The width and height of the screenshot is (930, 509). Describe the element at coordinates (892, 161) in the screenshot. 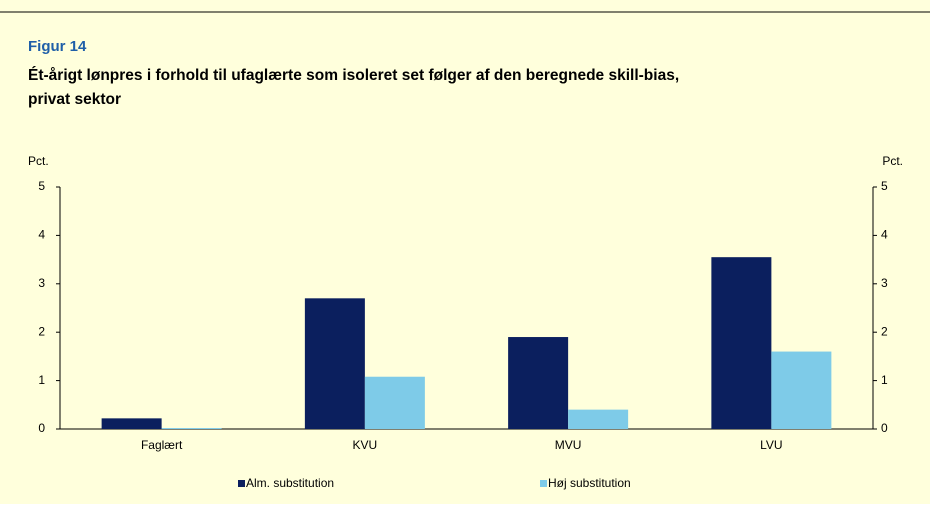

I see `y2-axis-label: Pct.` at that location.